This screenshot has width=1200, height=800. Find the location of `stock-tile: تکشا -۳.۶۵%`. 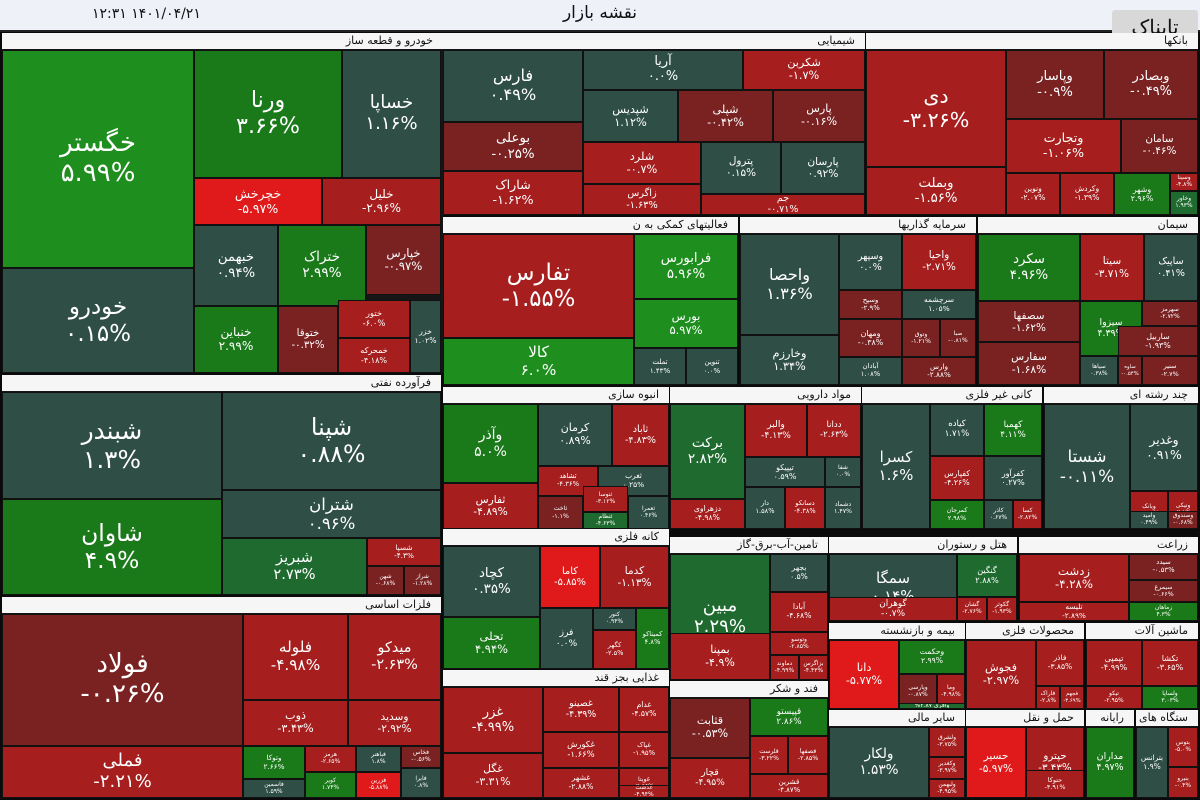

stock-tile: تکشا -۳.۶۵% is located at coordinates (1170, 663).